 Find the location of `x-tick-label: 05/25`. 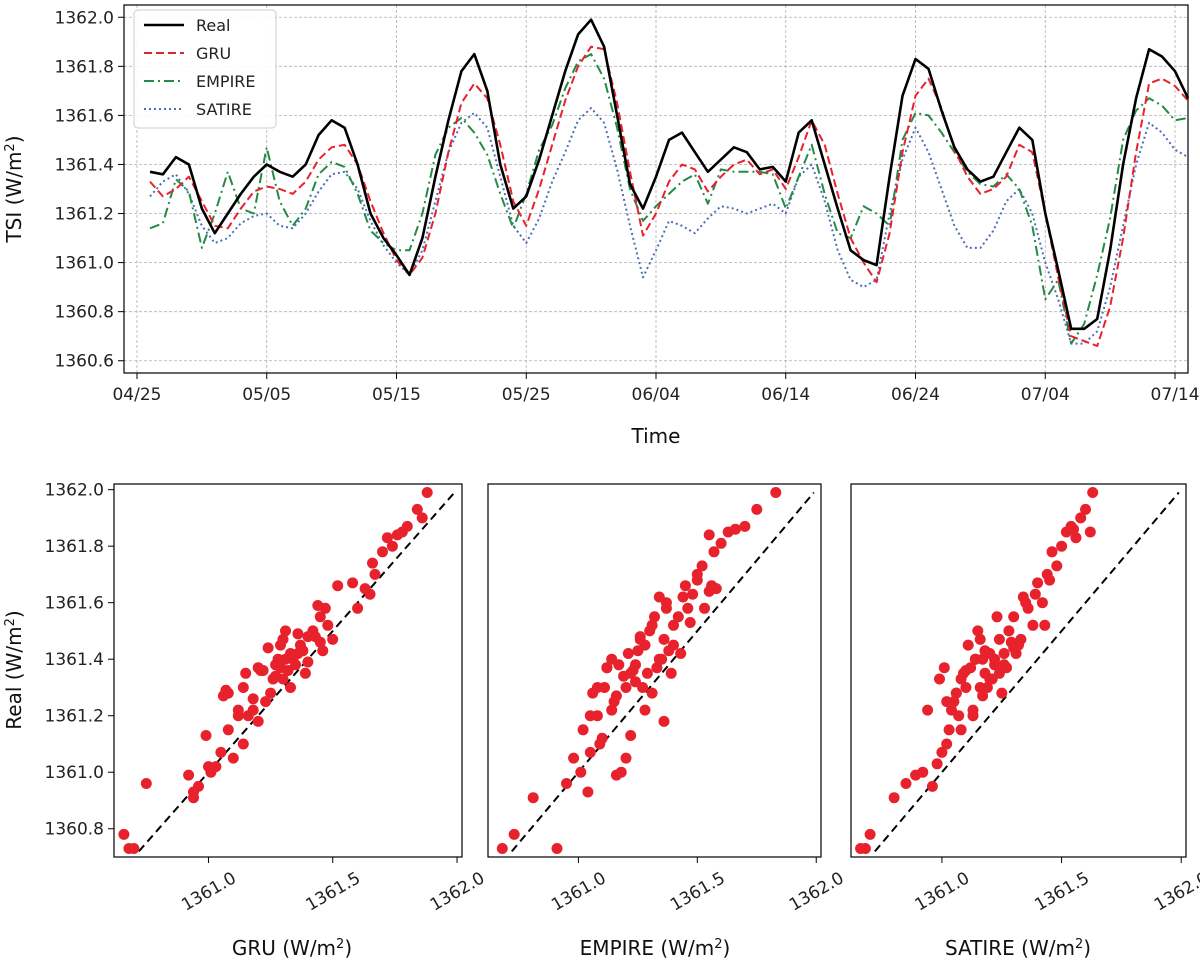

x-tick-label: 05/25 is located at coordinates (526, 395).